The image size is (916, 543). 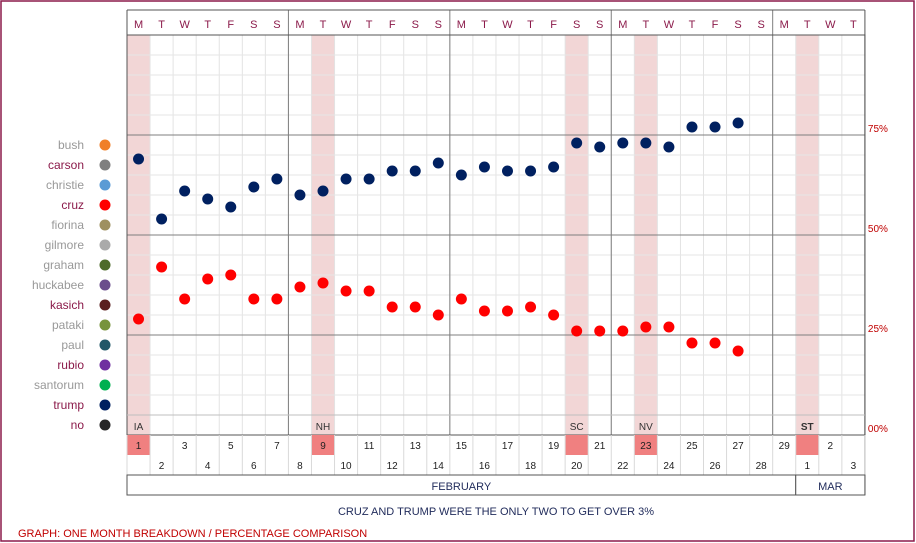 I want to click on y-tick-label: 25%, so click(x=878, y=329).